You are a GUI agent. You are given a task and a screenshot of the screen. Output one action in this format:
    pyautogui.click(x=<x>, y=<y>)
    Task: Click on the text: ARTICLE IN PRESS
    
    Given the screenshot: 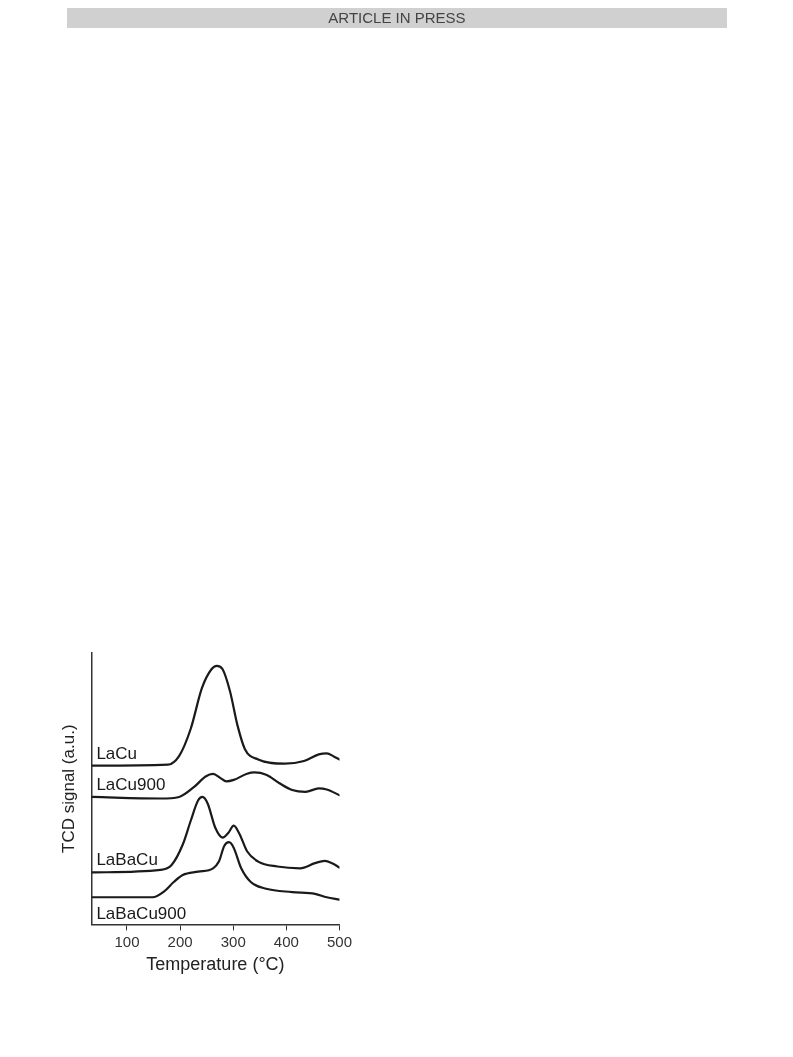 What is the action you would take?
    pyautogui.click(x=397, y=18)
    